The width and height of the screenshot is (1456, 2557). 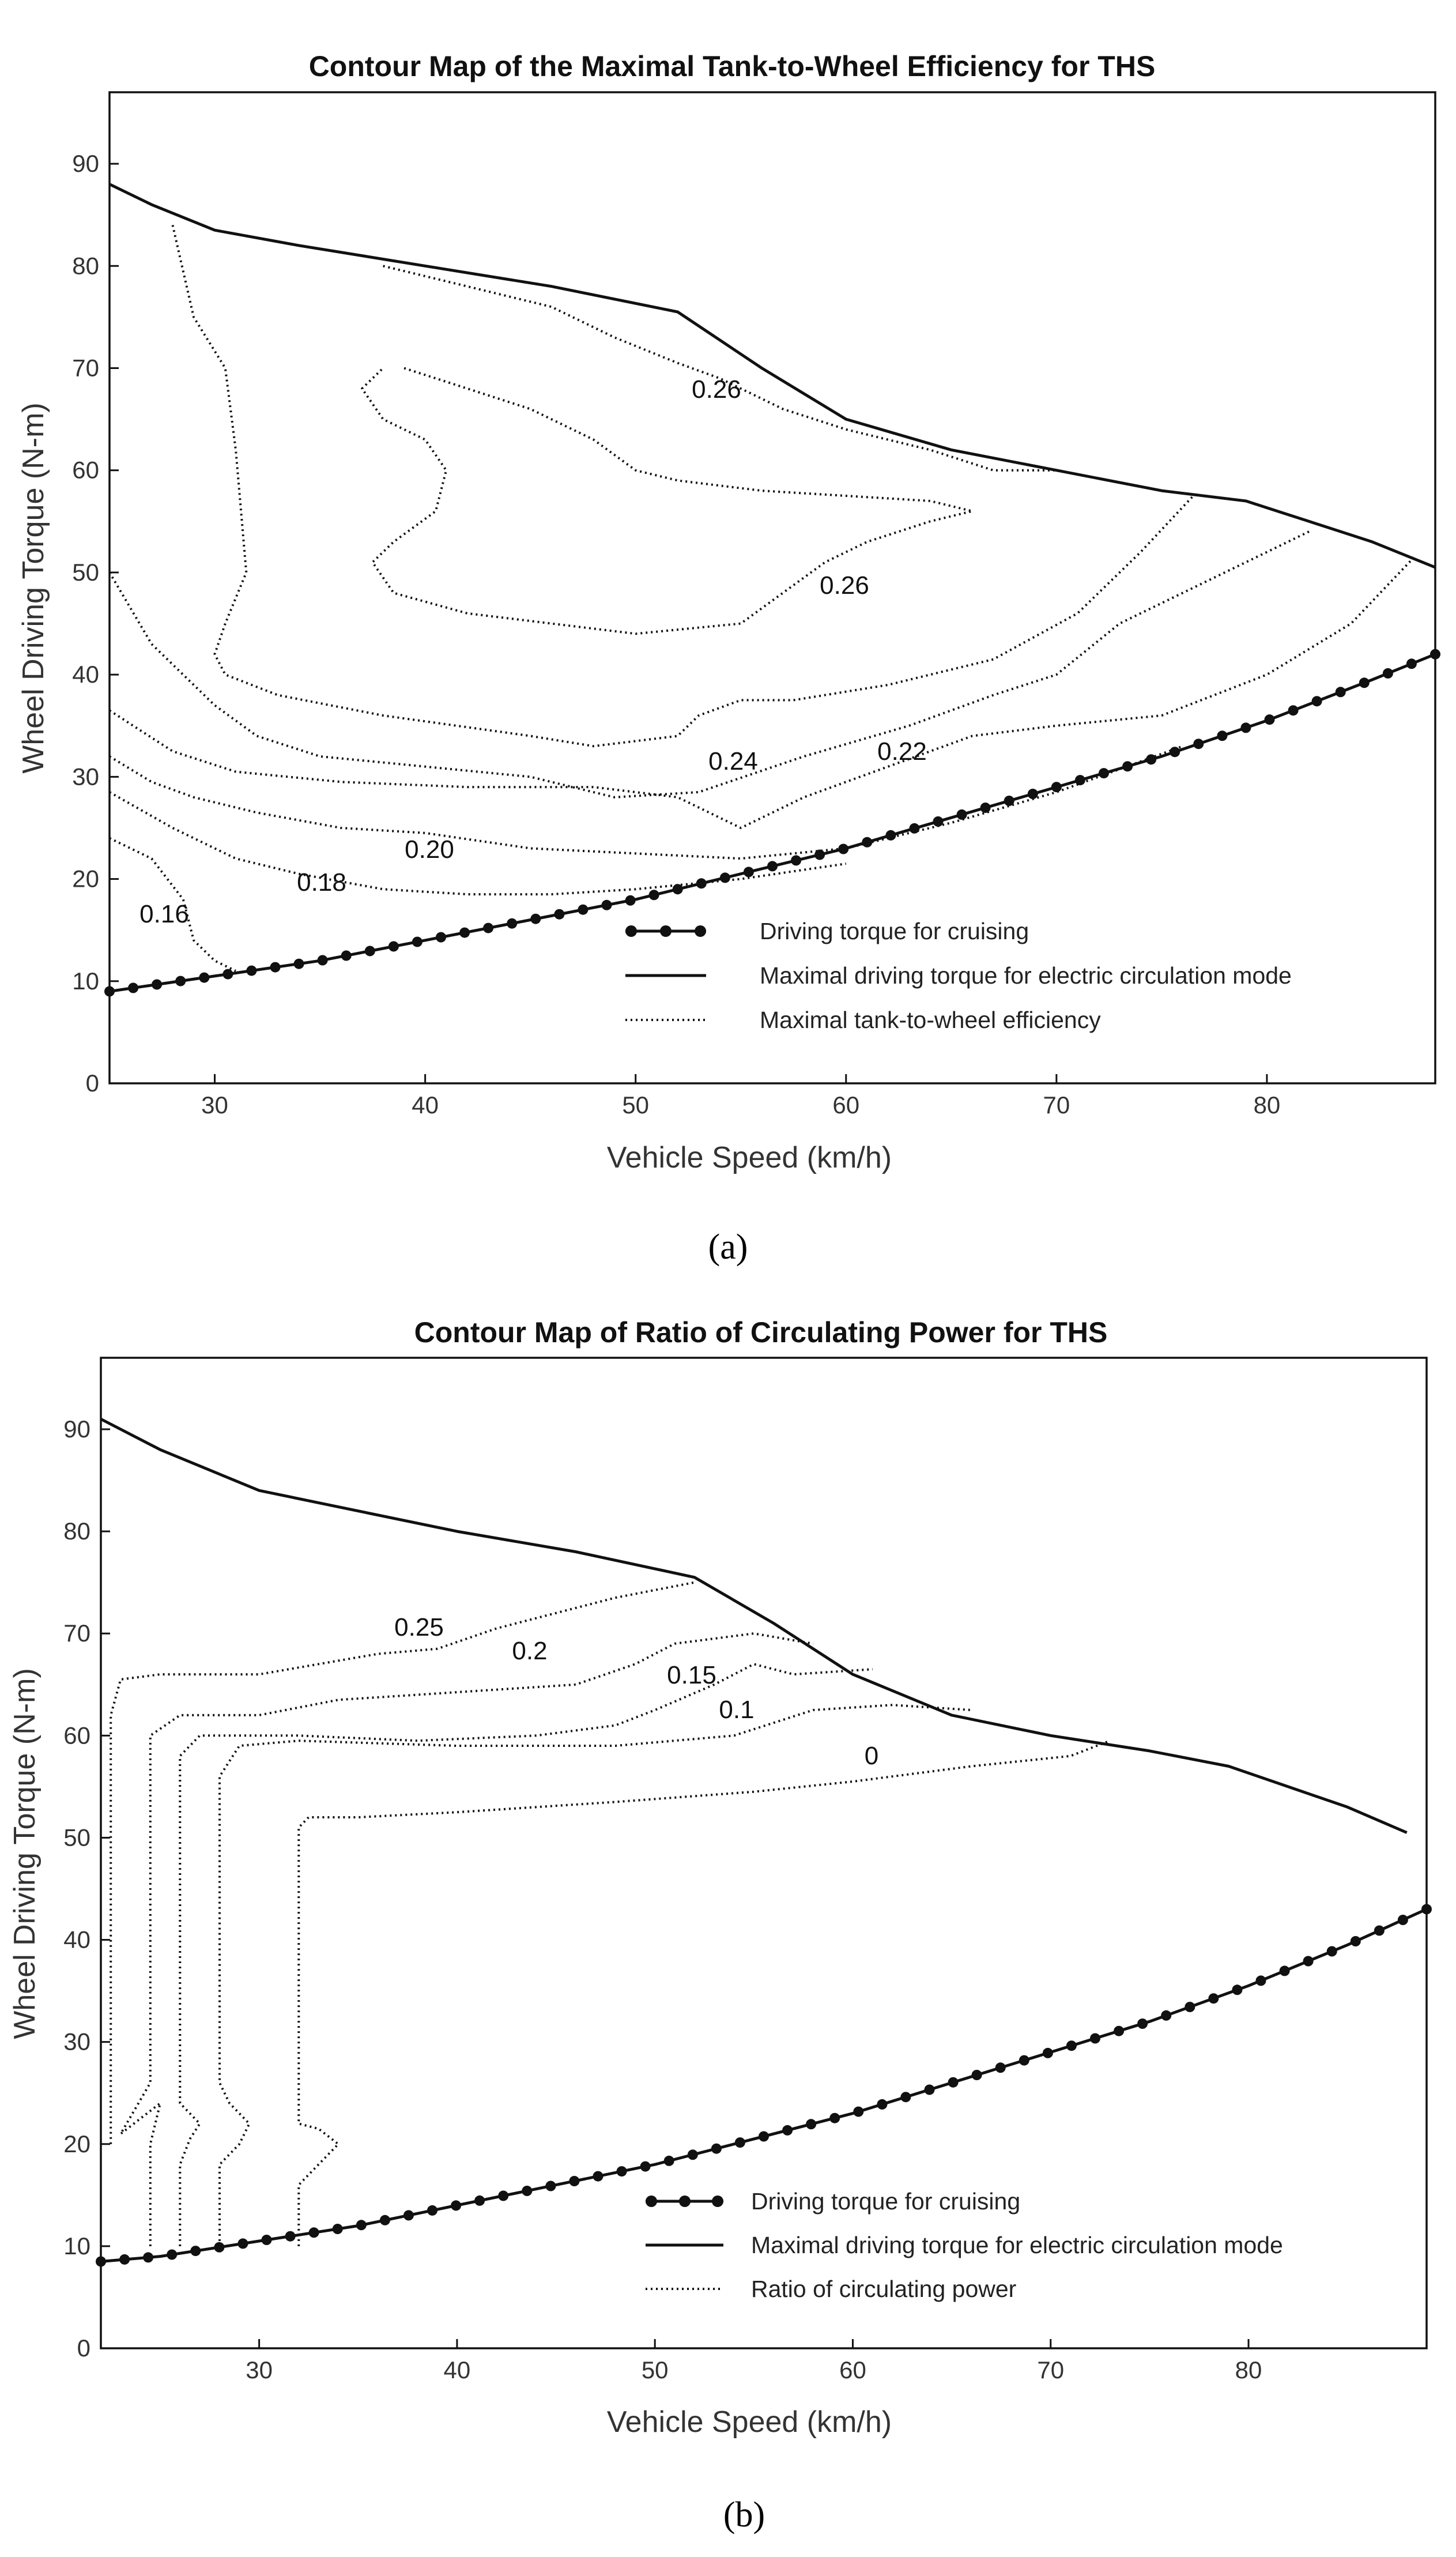 I want to click on x-tick-label: 70, so click(x=1050, y=2370).